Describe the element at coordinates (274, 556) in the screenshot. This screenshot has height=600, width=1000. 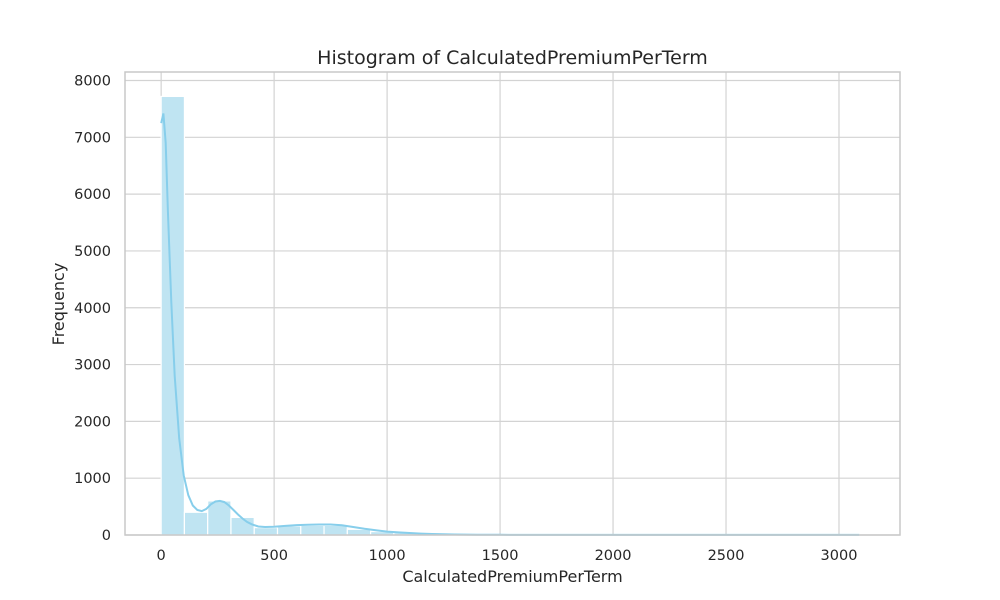
I see `x-tick-label: 500` at that location.